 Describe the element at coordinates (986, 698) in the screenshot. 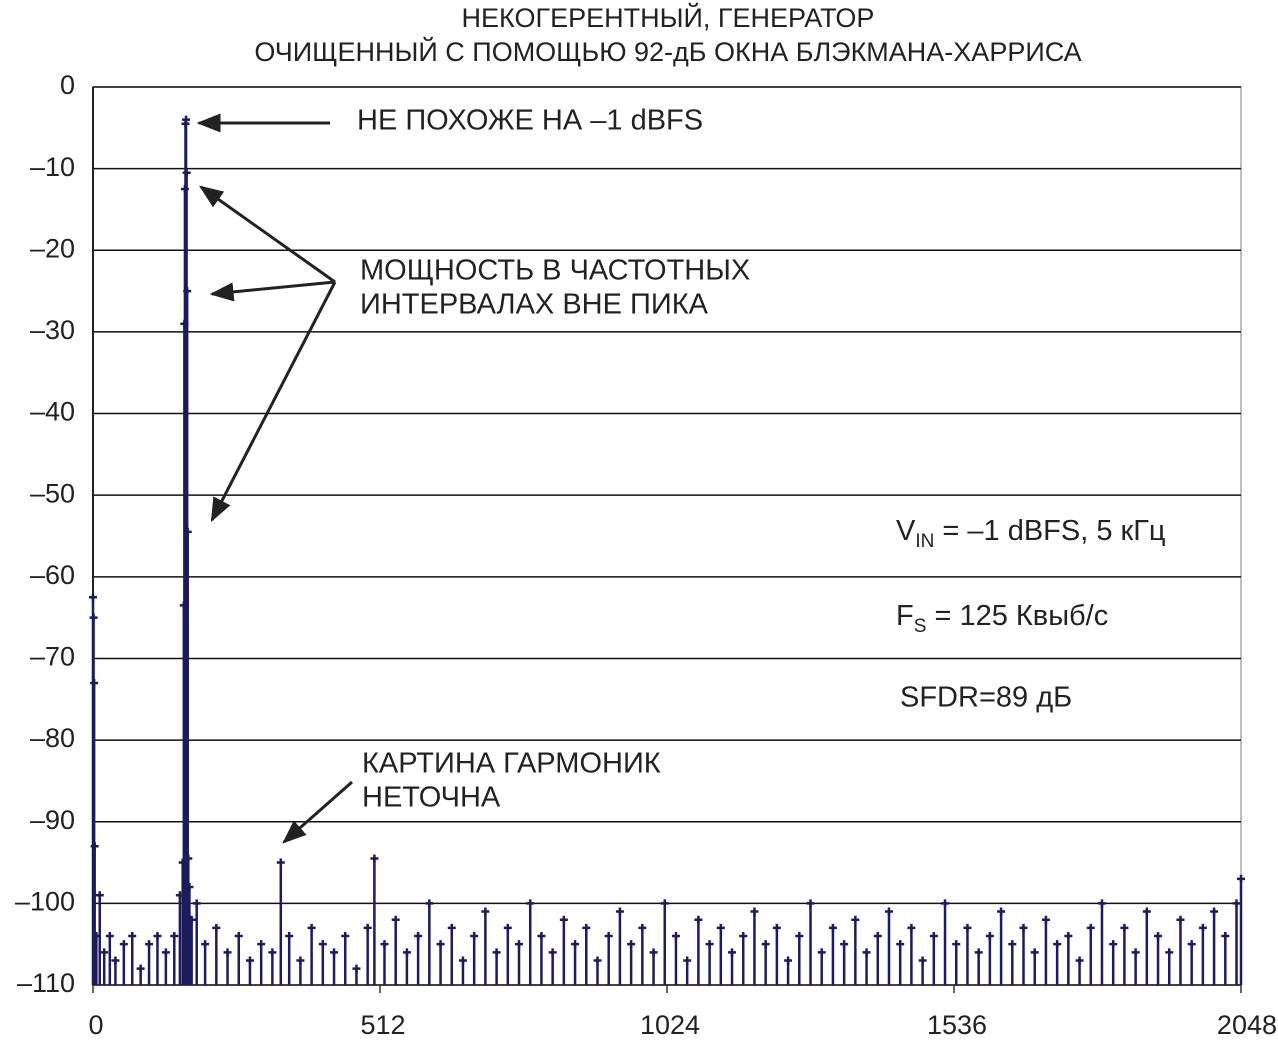

I see `annotation: SFDR=89 дБ` at that location.